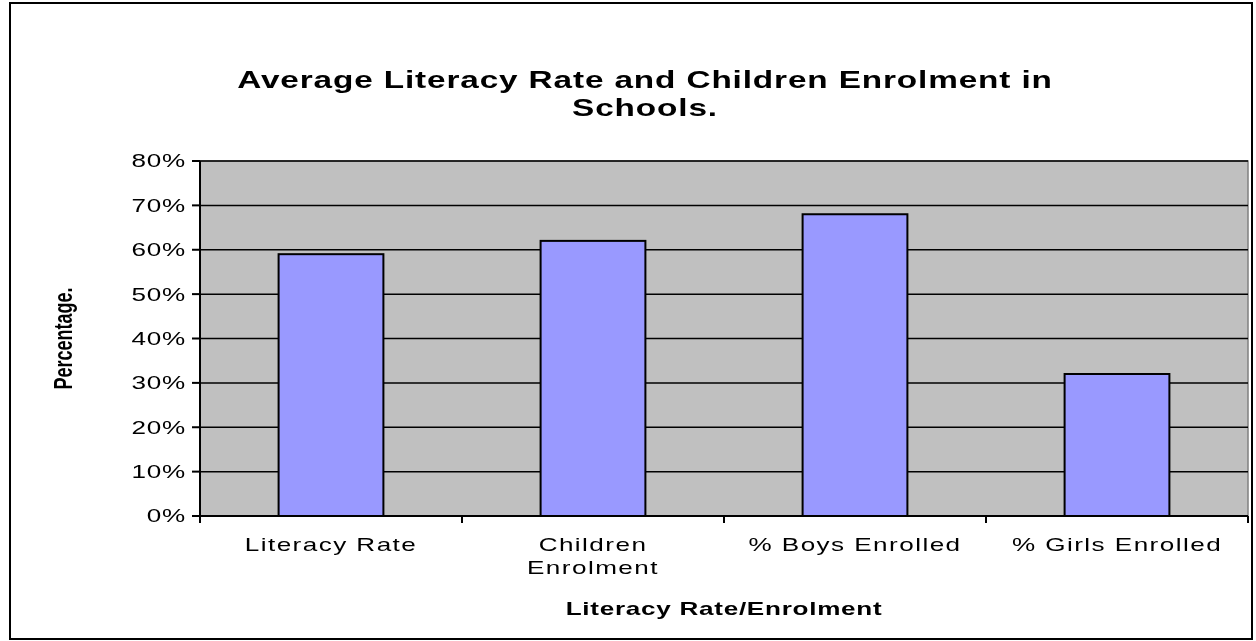 This screenshot has height=641, width=1256. I want to click on y-axis-title: Percentage., so click(63, 338).